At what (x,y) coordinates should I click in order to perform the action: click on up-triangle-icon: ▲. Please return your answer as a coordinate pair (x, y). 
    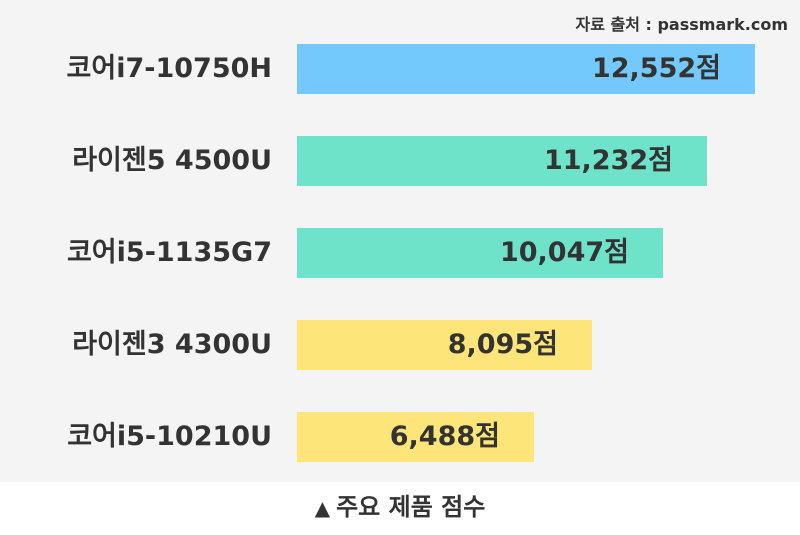
    Looking at the image, I should click on (322, 508).